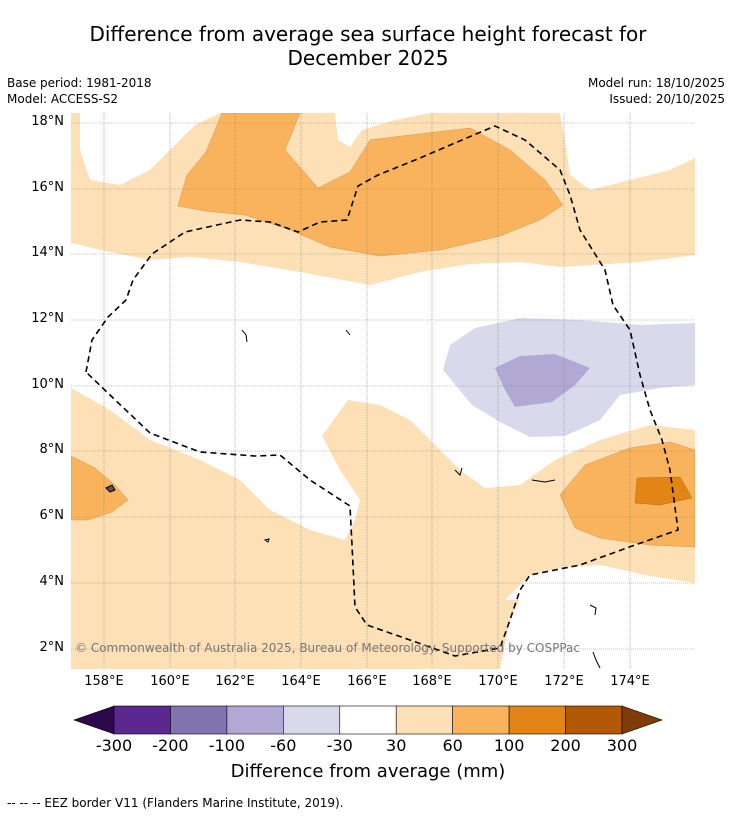  Describe the element at coordinates (79, 83) in the screenshot. I see `base-period: Base period: 1981-2018` at that location.